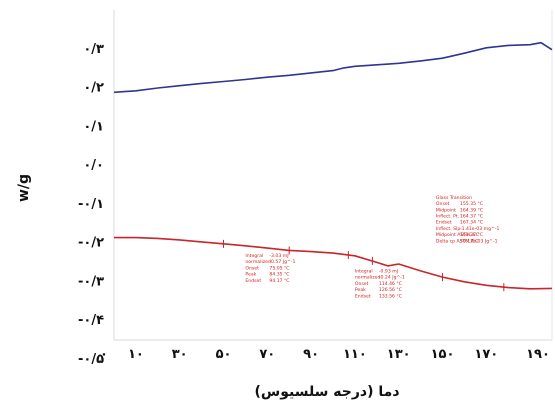 Image resolution: width=555 pixels, height=408 pixels. Describe the element at coordinates (93, 88) in the screenshot. I see `y-tick-label: ۰/۲` at that location.